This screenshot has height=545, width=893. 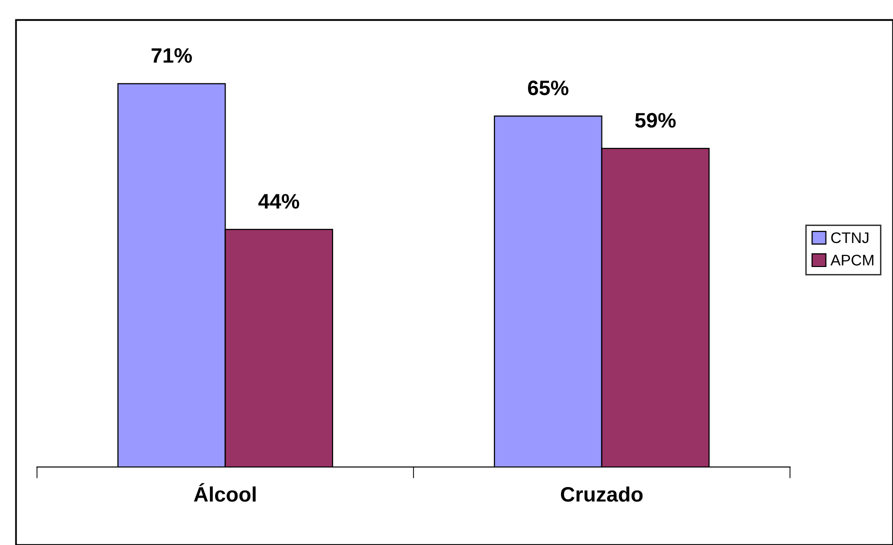 I want to click on data-label: 65%, so click(x=548, y=88).